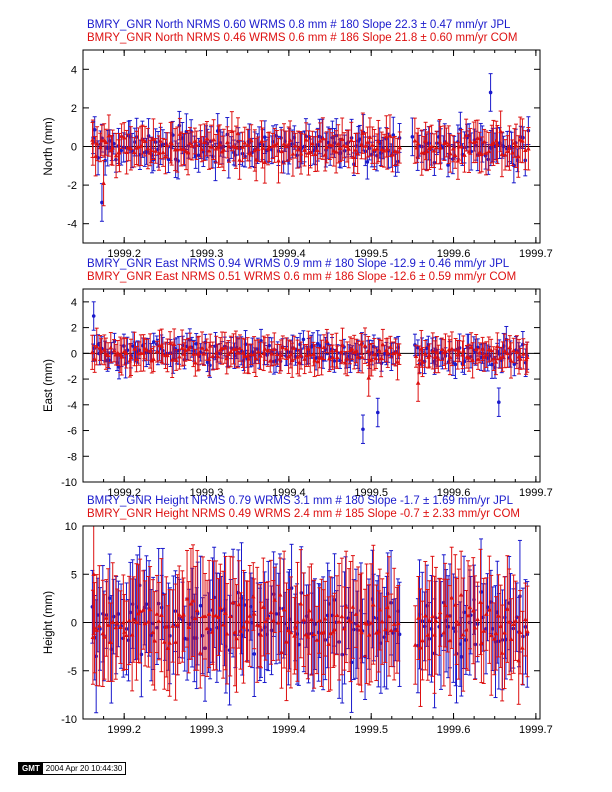 This screenshot has height=792, width=612. What do you see at coordinates (207, 493) in the screenshot?
I see `x-tick-label: 1999.3` at bounding box center [207, 493].